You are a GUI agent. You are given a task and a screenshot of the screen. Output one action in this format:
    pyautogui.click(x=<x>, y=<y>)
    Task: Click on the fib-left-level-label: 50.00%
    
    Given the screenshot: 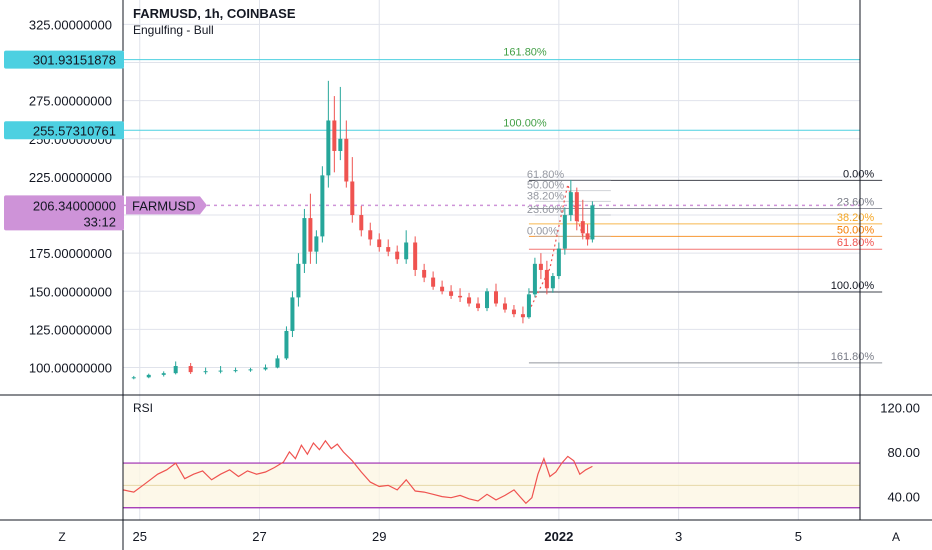 What is the action you would take?
    pyautogui.click(x=546, y=186)
    